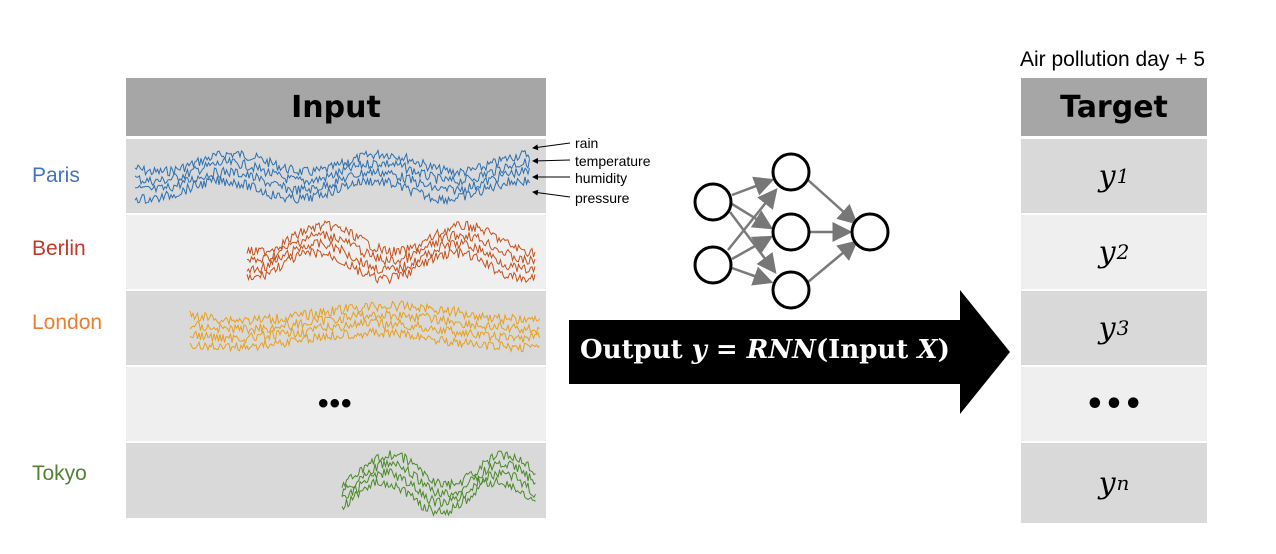 This screenshot has height=554, width=1276. I want to click on target-sub-n: n, so click(1123, 483).